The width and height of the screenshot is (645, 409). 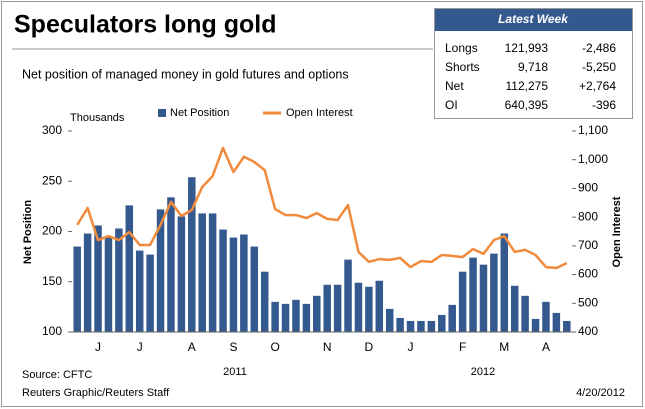 What do you see at coordinates (28, 232) in the screenshot?
I see `y-axis-title: Net Position` at bounding box center [28, 232].